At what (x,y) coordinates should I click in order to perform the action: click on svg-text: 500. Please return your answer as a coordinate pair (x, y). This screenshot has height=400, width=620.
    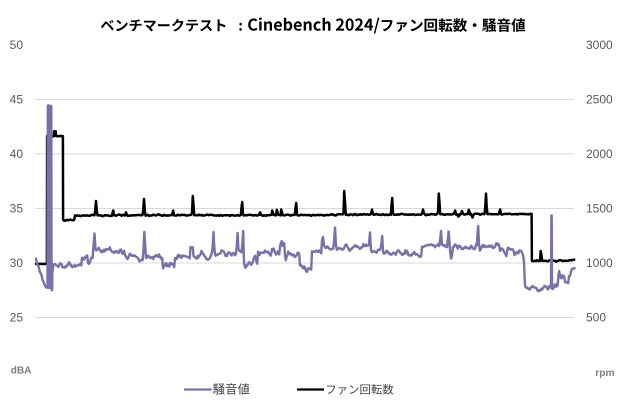
    Looking at the image, I should click on (596, 318).